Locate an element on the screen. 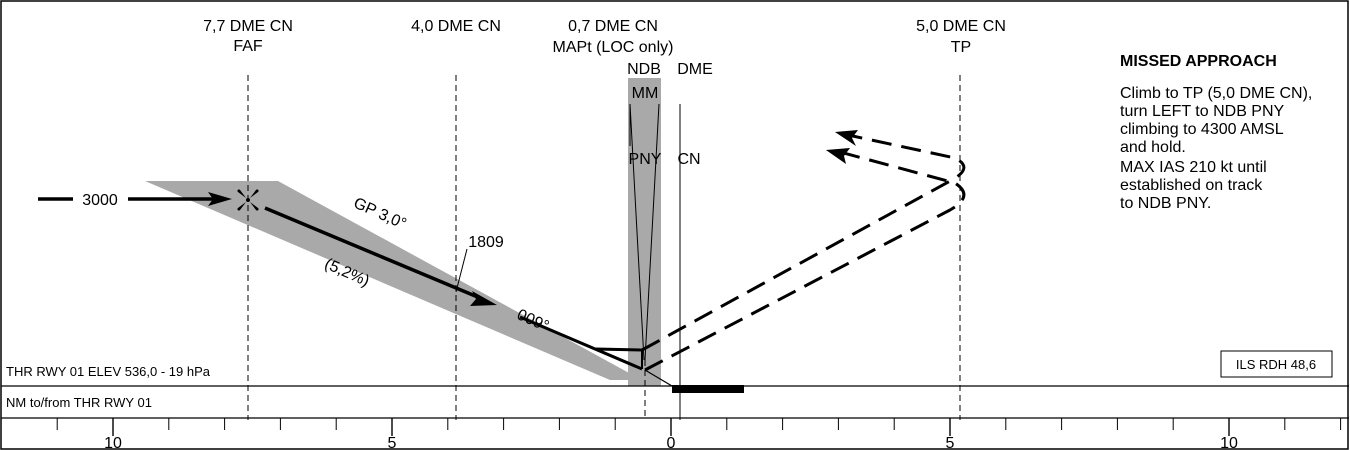 The height and width of the screenshot is (450, 1350). rdh-label: ILS RDH 48,6 is located at coordinates (1276, 364).